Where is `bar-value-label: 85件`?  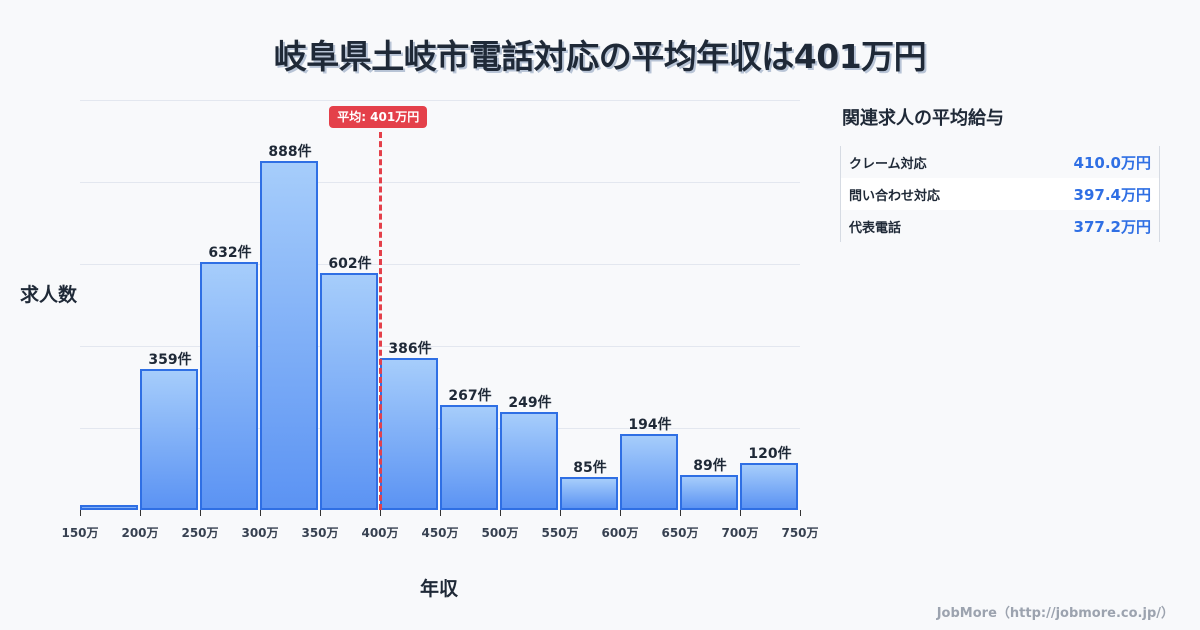 bar-value-label: 85件 is located at coordinates (590, 467).